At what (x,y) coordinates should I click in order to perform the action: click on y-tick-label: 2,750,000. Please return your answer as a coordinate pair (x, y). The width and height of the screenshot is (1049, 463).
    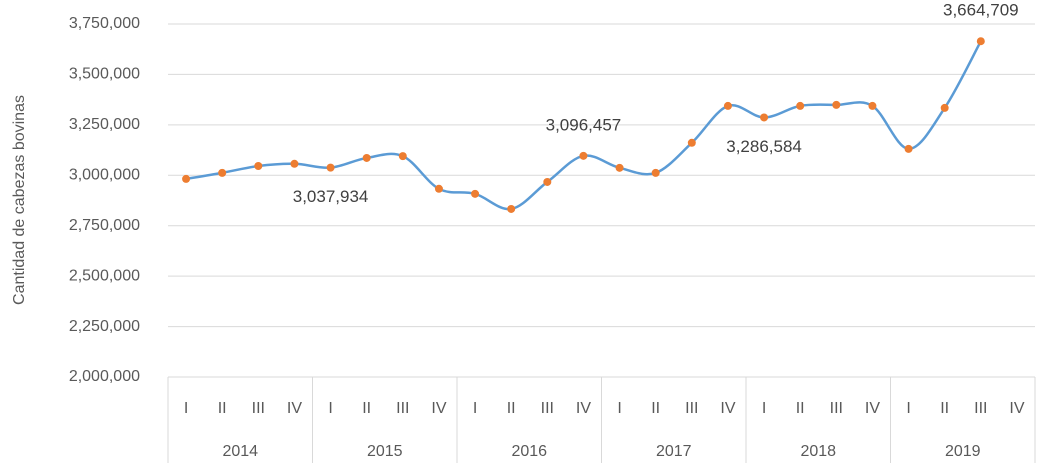
    Looking at the image, I should click on (104, 225).